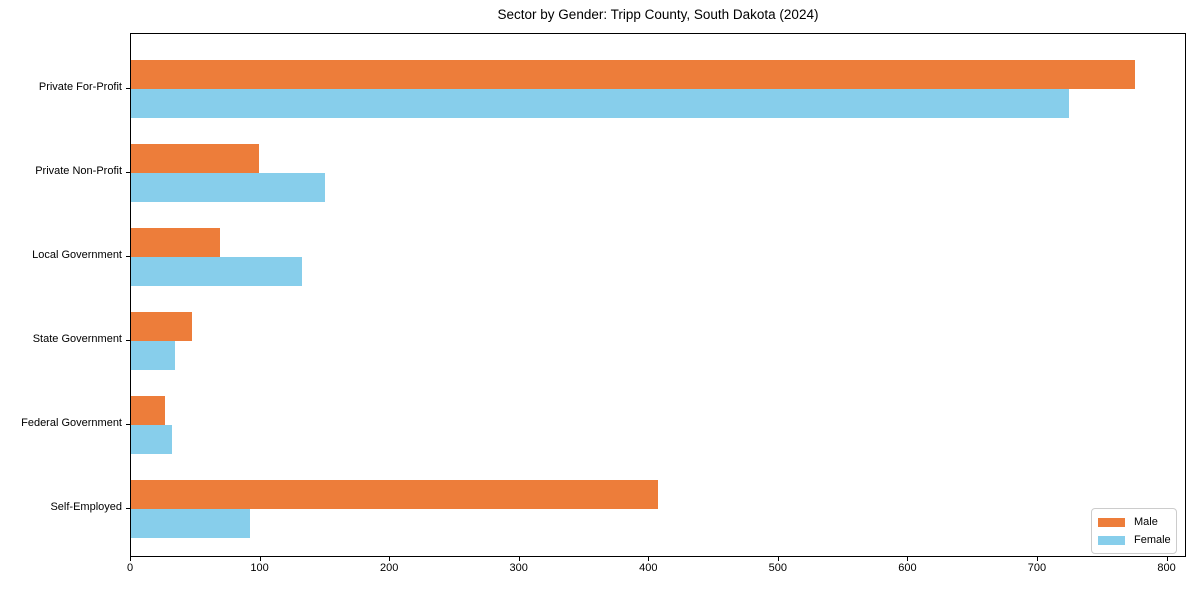 Image resolution: width=1200 pixels, height=600 pixels. What do you see at coordinates (161, 326) in the screenshot?
I see `bar-male-state-government` at bounding box center [161, 326].